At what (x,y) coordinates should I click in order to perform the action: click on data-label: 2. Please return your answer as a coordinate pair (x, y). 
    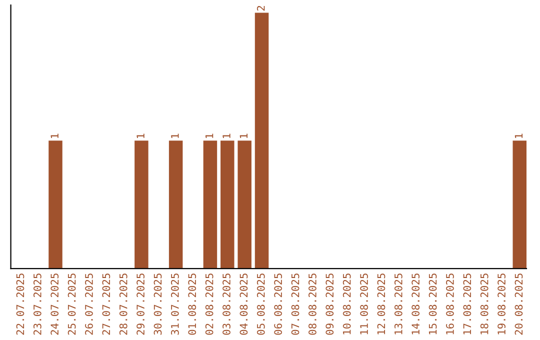
    Looking at the image, I should click on (260, 8).